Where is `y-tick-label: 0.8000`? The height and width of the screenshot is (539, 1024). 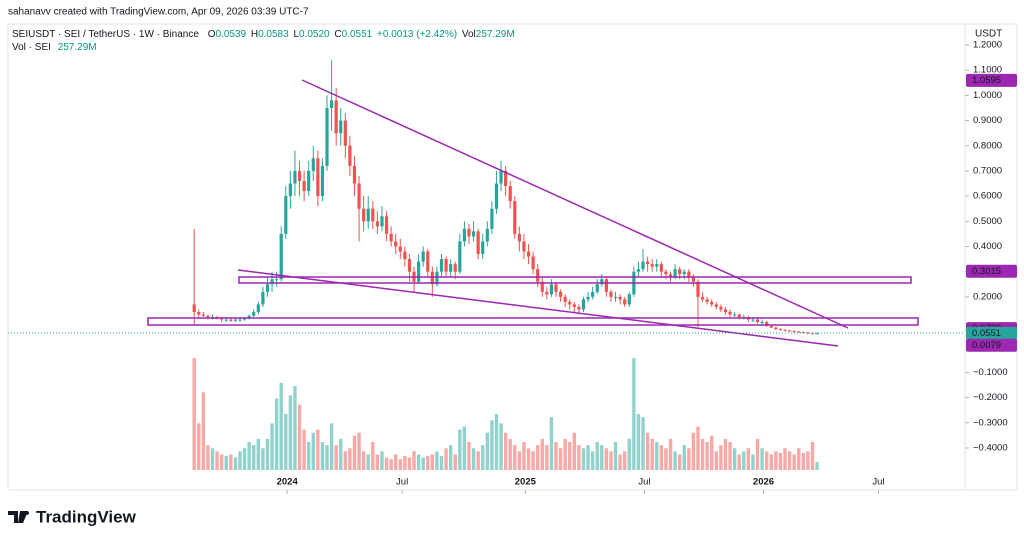
y-tick-label: 0.8000 is located at coordinates (987, 145).